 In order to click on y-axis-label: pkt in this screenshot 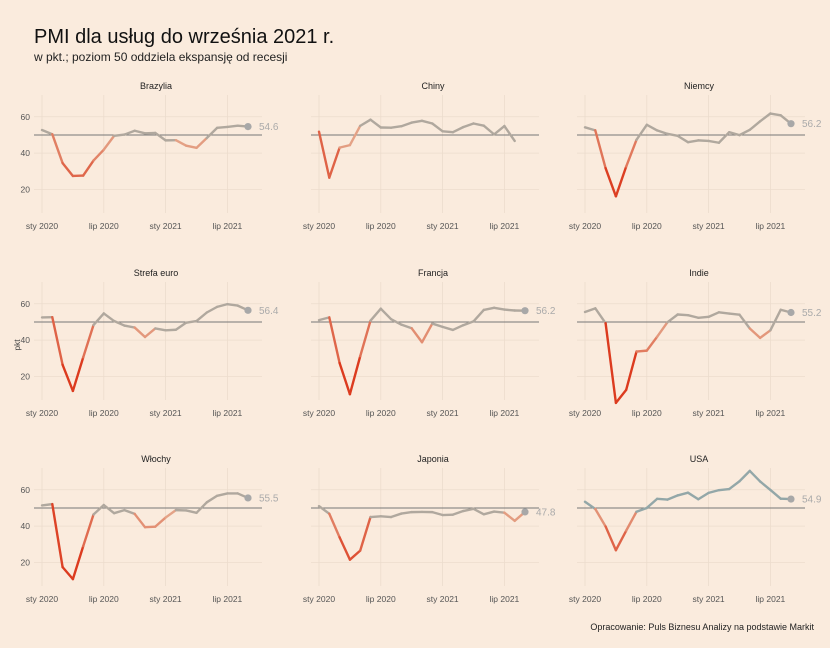, I will do `click(17, 345)`.